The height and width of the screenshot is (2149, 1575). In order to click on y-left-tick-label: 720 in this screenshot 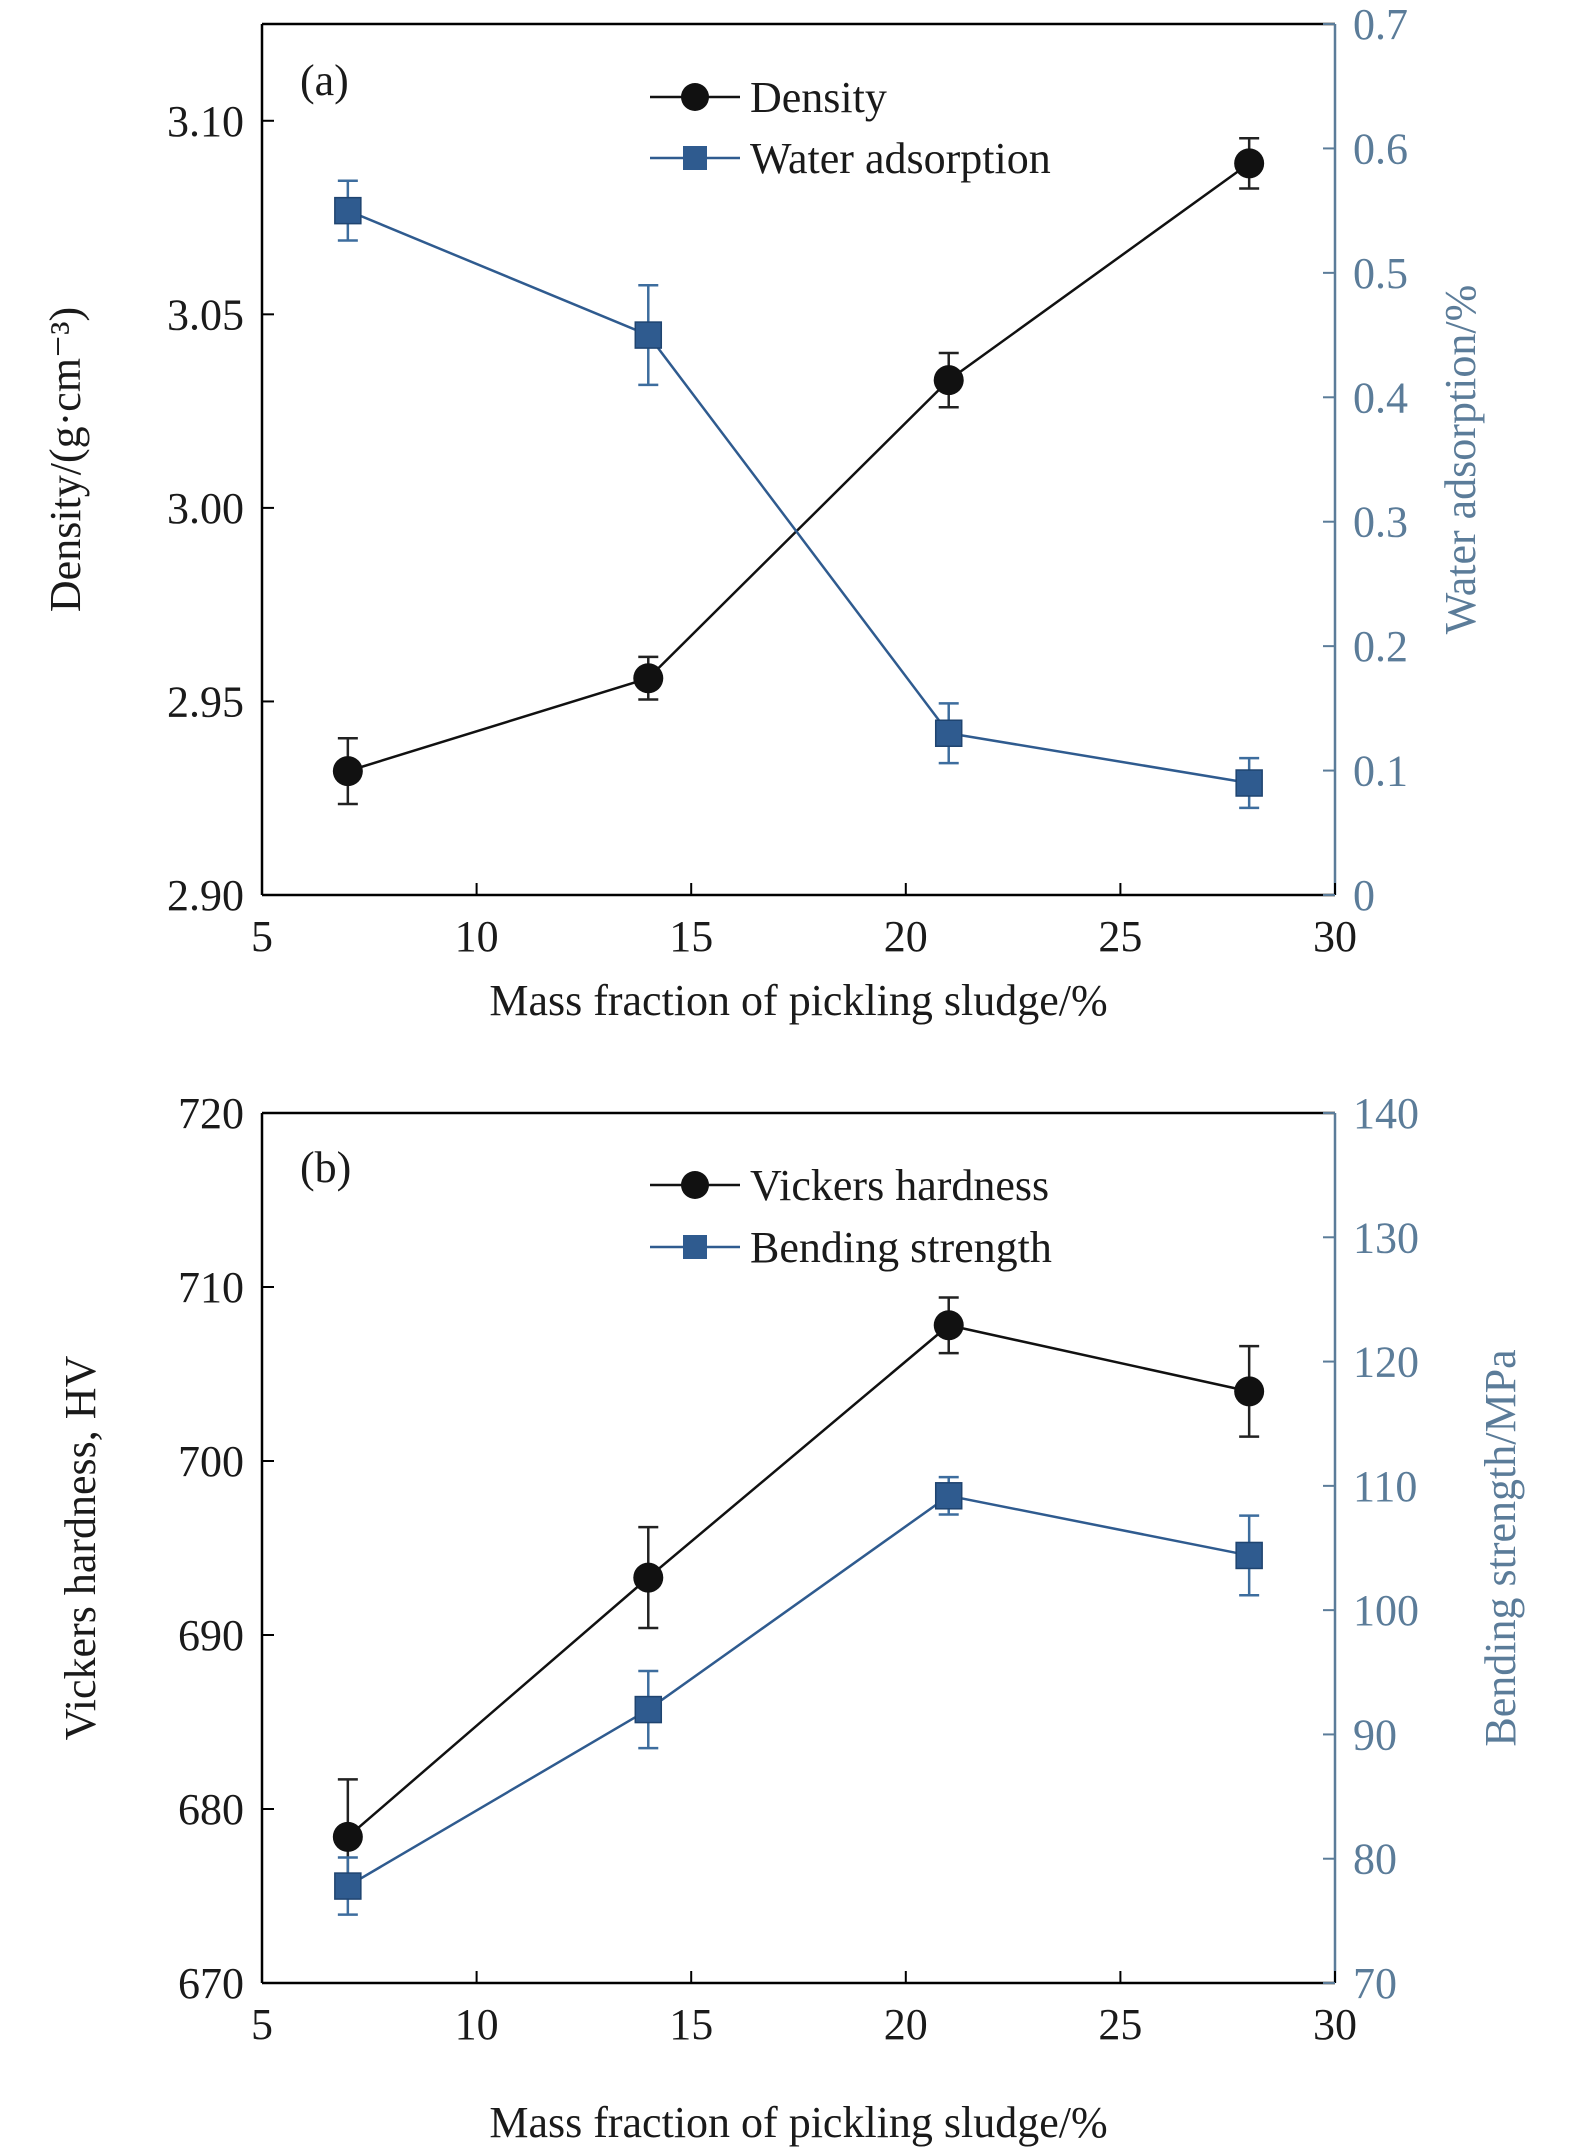, I will do `click(211, 1113)`.